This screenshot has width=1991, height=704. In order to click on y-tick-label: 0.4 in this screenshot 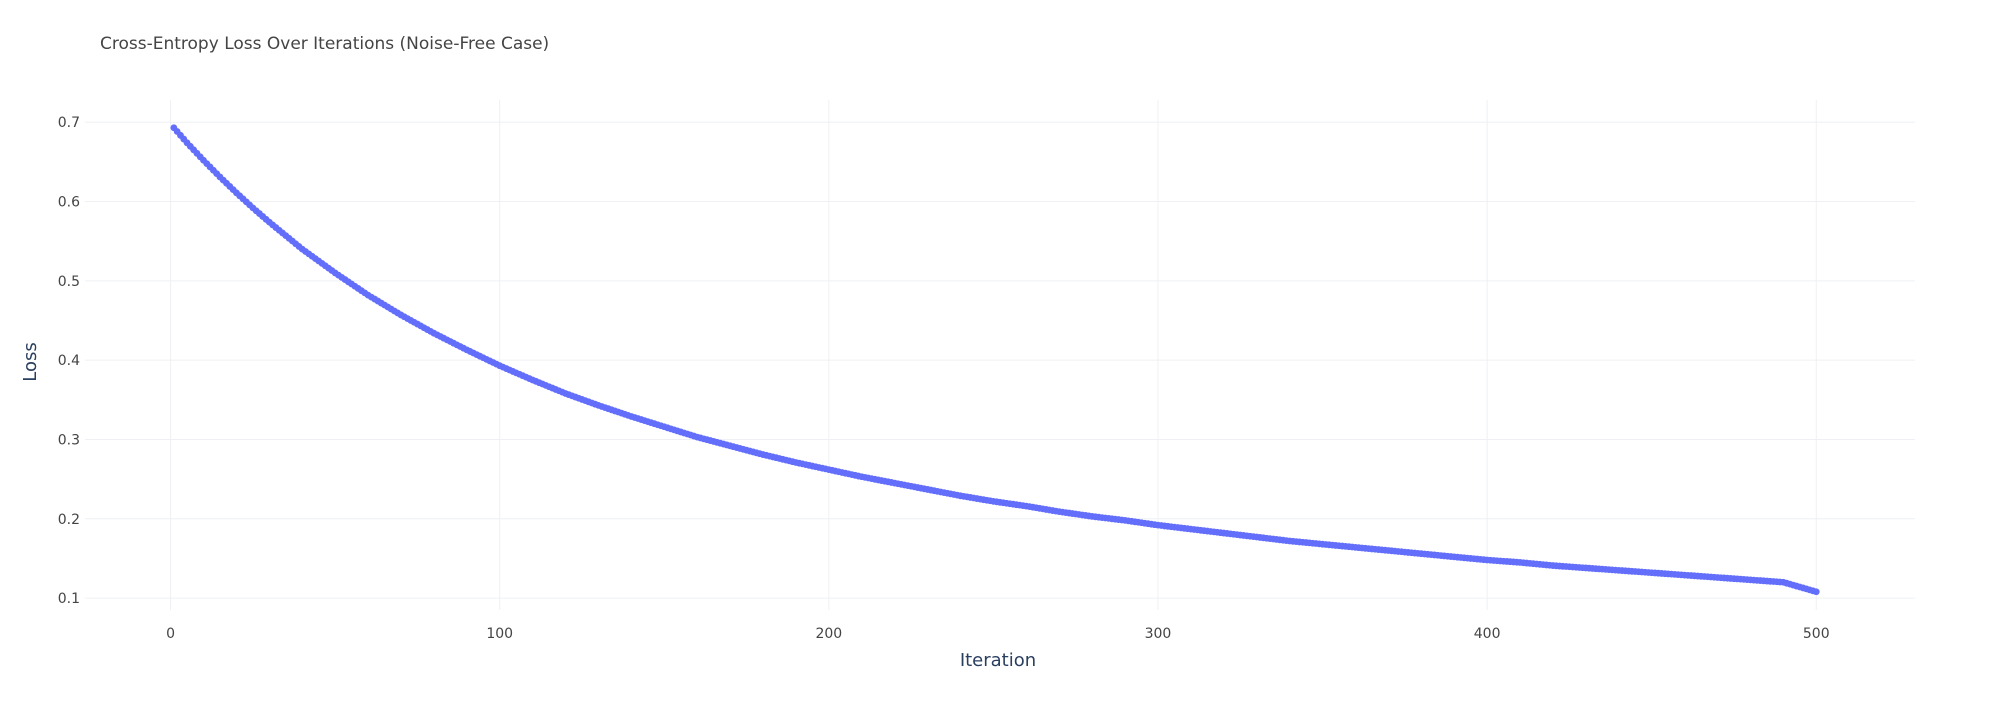, I will do `click(69, 361)`.